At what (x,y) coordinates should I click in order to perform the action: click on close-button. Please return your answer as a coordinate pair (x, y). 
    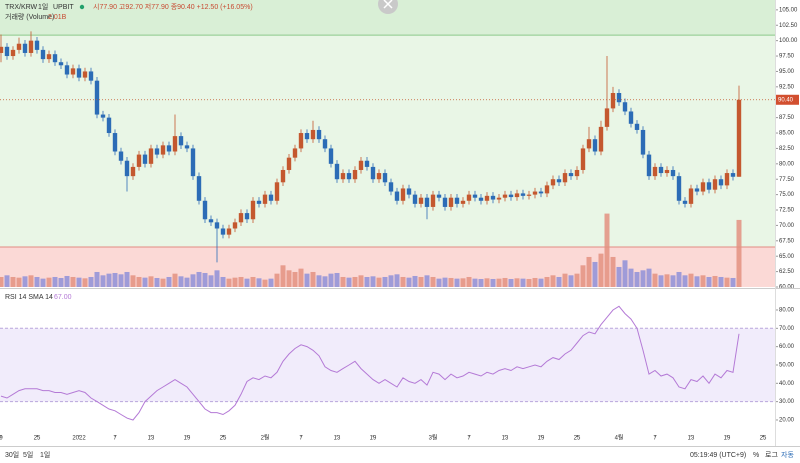
    Looking at the image, I should click on (388, 7).